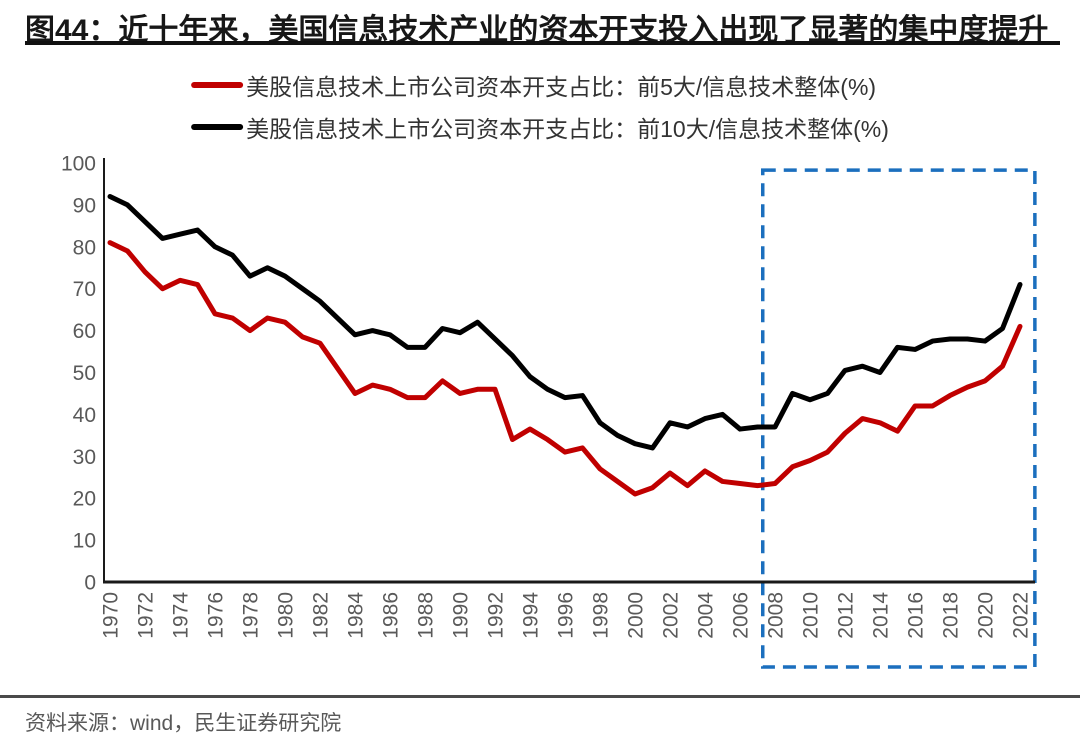 The width and height of the screenshot is (1080, 739). What do you see at coordinates (881, 615) in the screenshot?
I see `x-tick-label: 2014` at bounding box center [881, 615].